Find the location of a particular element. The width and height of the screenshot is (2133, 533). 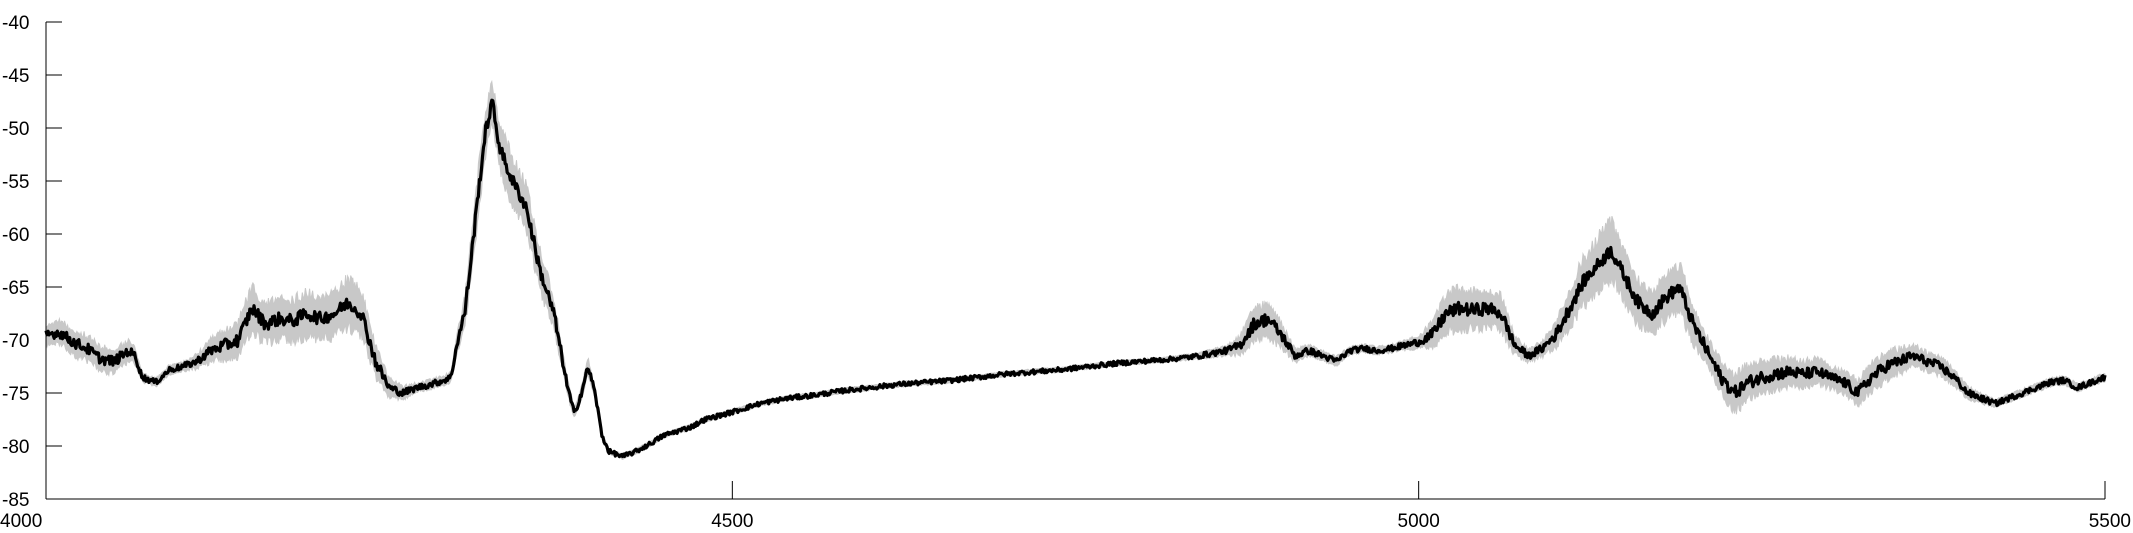

x-tick-label: 4500 is located at coordinates (732, 521).